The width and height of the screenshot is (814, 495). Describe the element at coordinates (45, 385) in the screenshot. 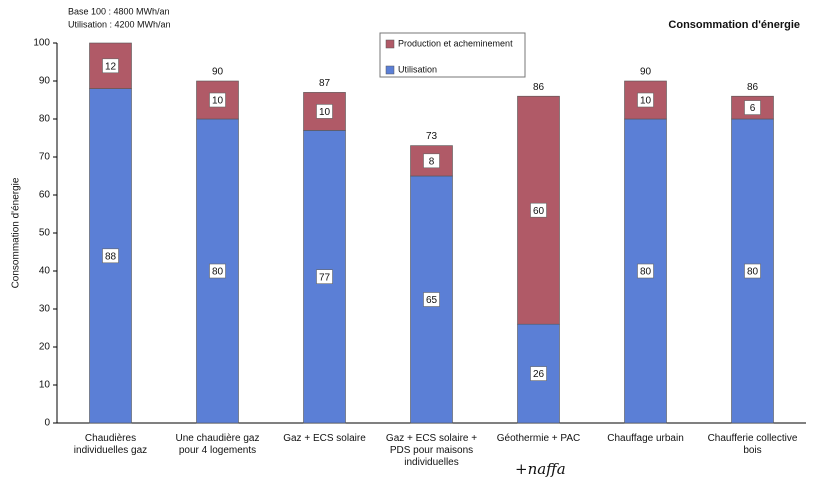

I see `y-tick-label: 10` at that location.